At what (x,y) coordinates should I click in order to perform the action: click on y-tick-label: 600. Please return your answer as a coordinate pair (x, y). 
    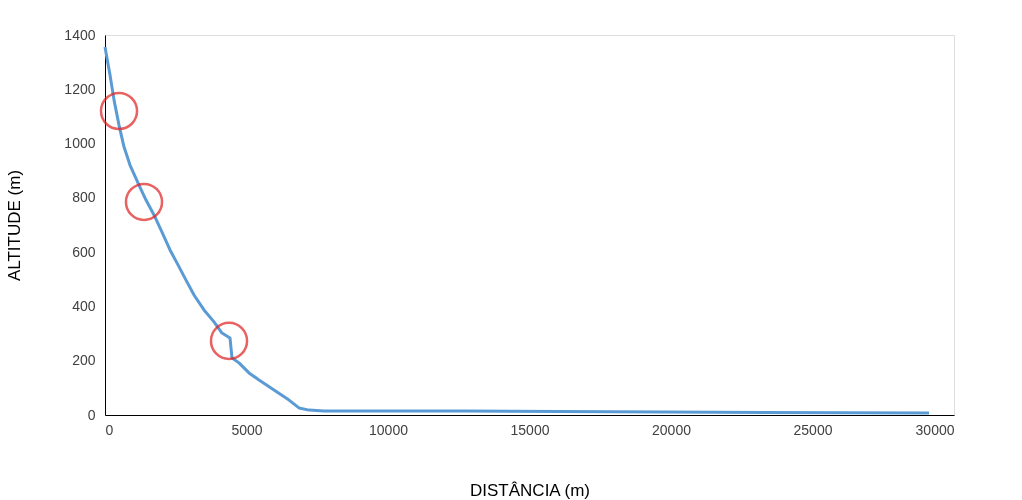
    Looking at the image, I should click on (84, 251).